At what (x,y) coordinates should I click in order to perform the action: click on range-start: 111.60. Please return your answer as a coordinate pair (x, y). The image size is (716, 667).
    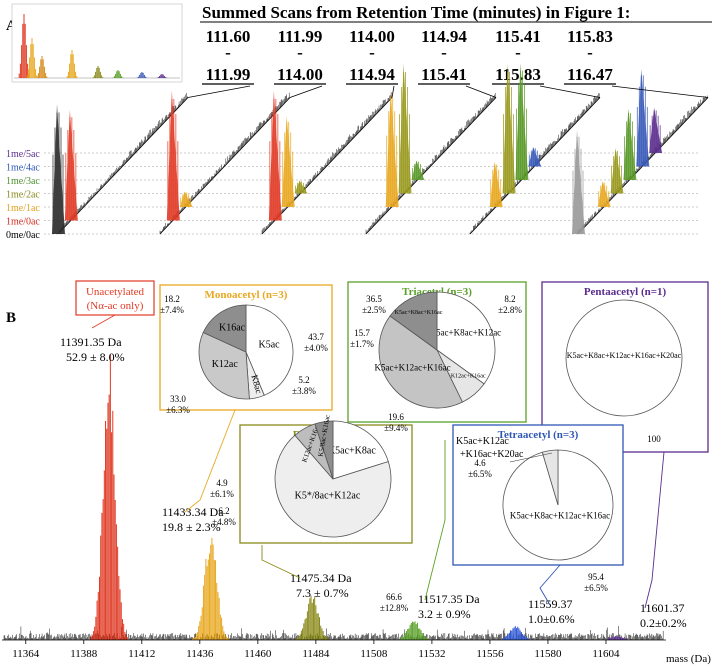
    Looking at the image, I should click on (228, 36).